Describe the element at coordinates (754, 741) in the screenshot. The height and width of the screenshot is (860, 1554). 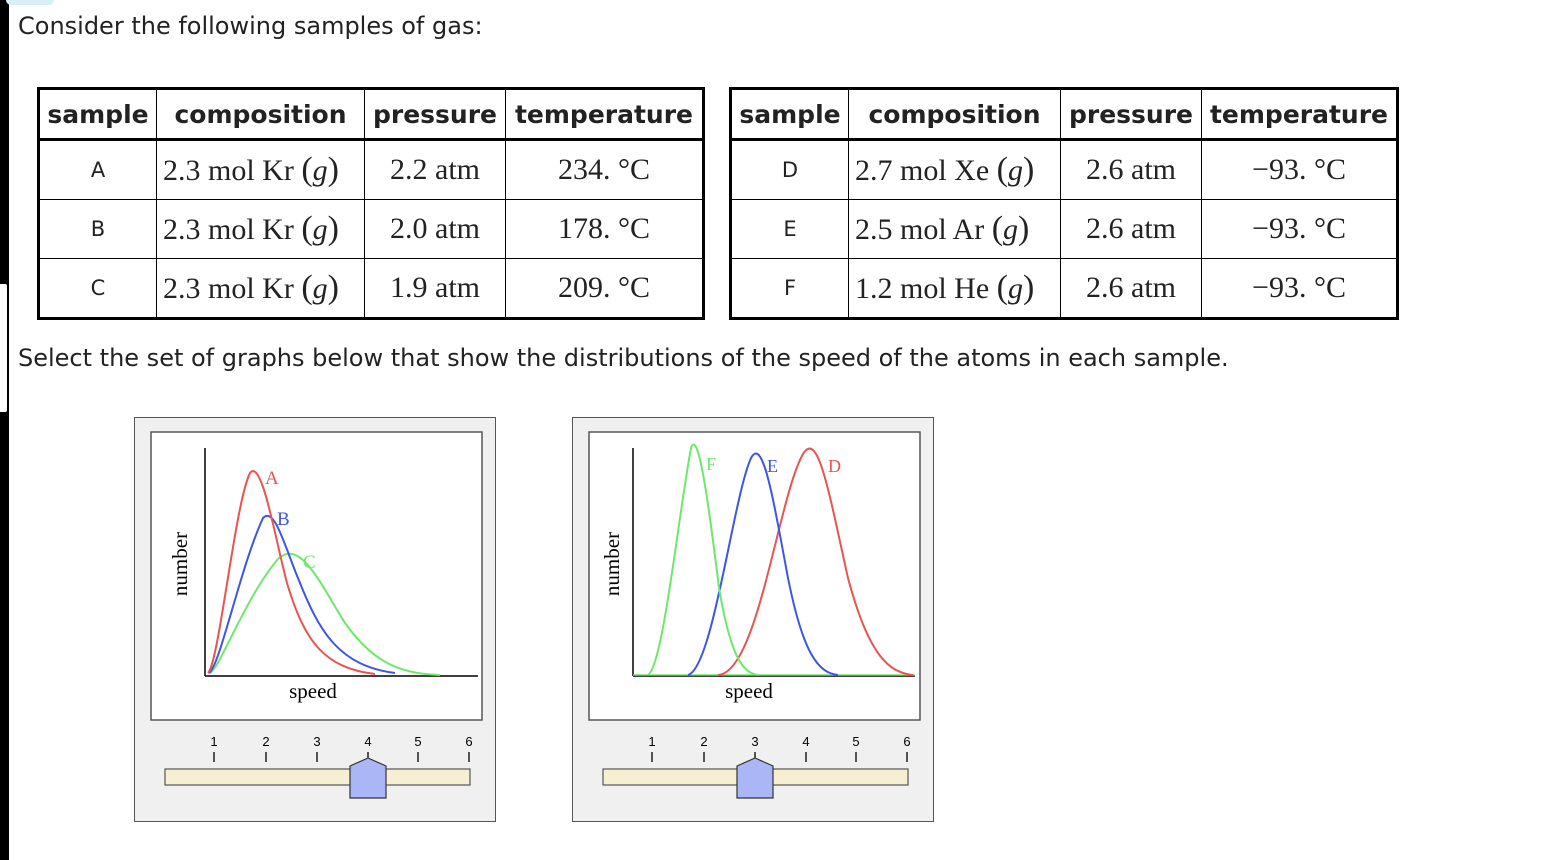
I see `slider-tick-label: 3` at that location.